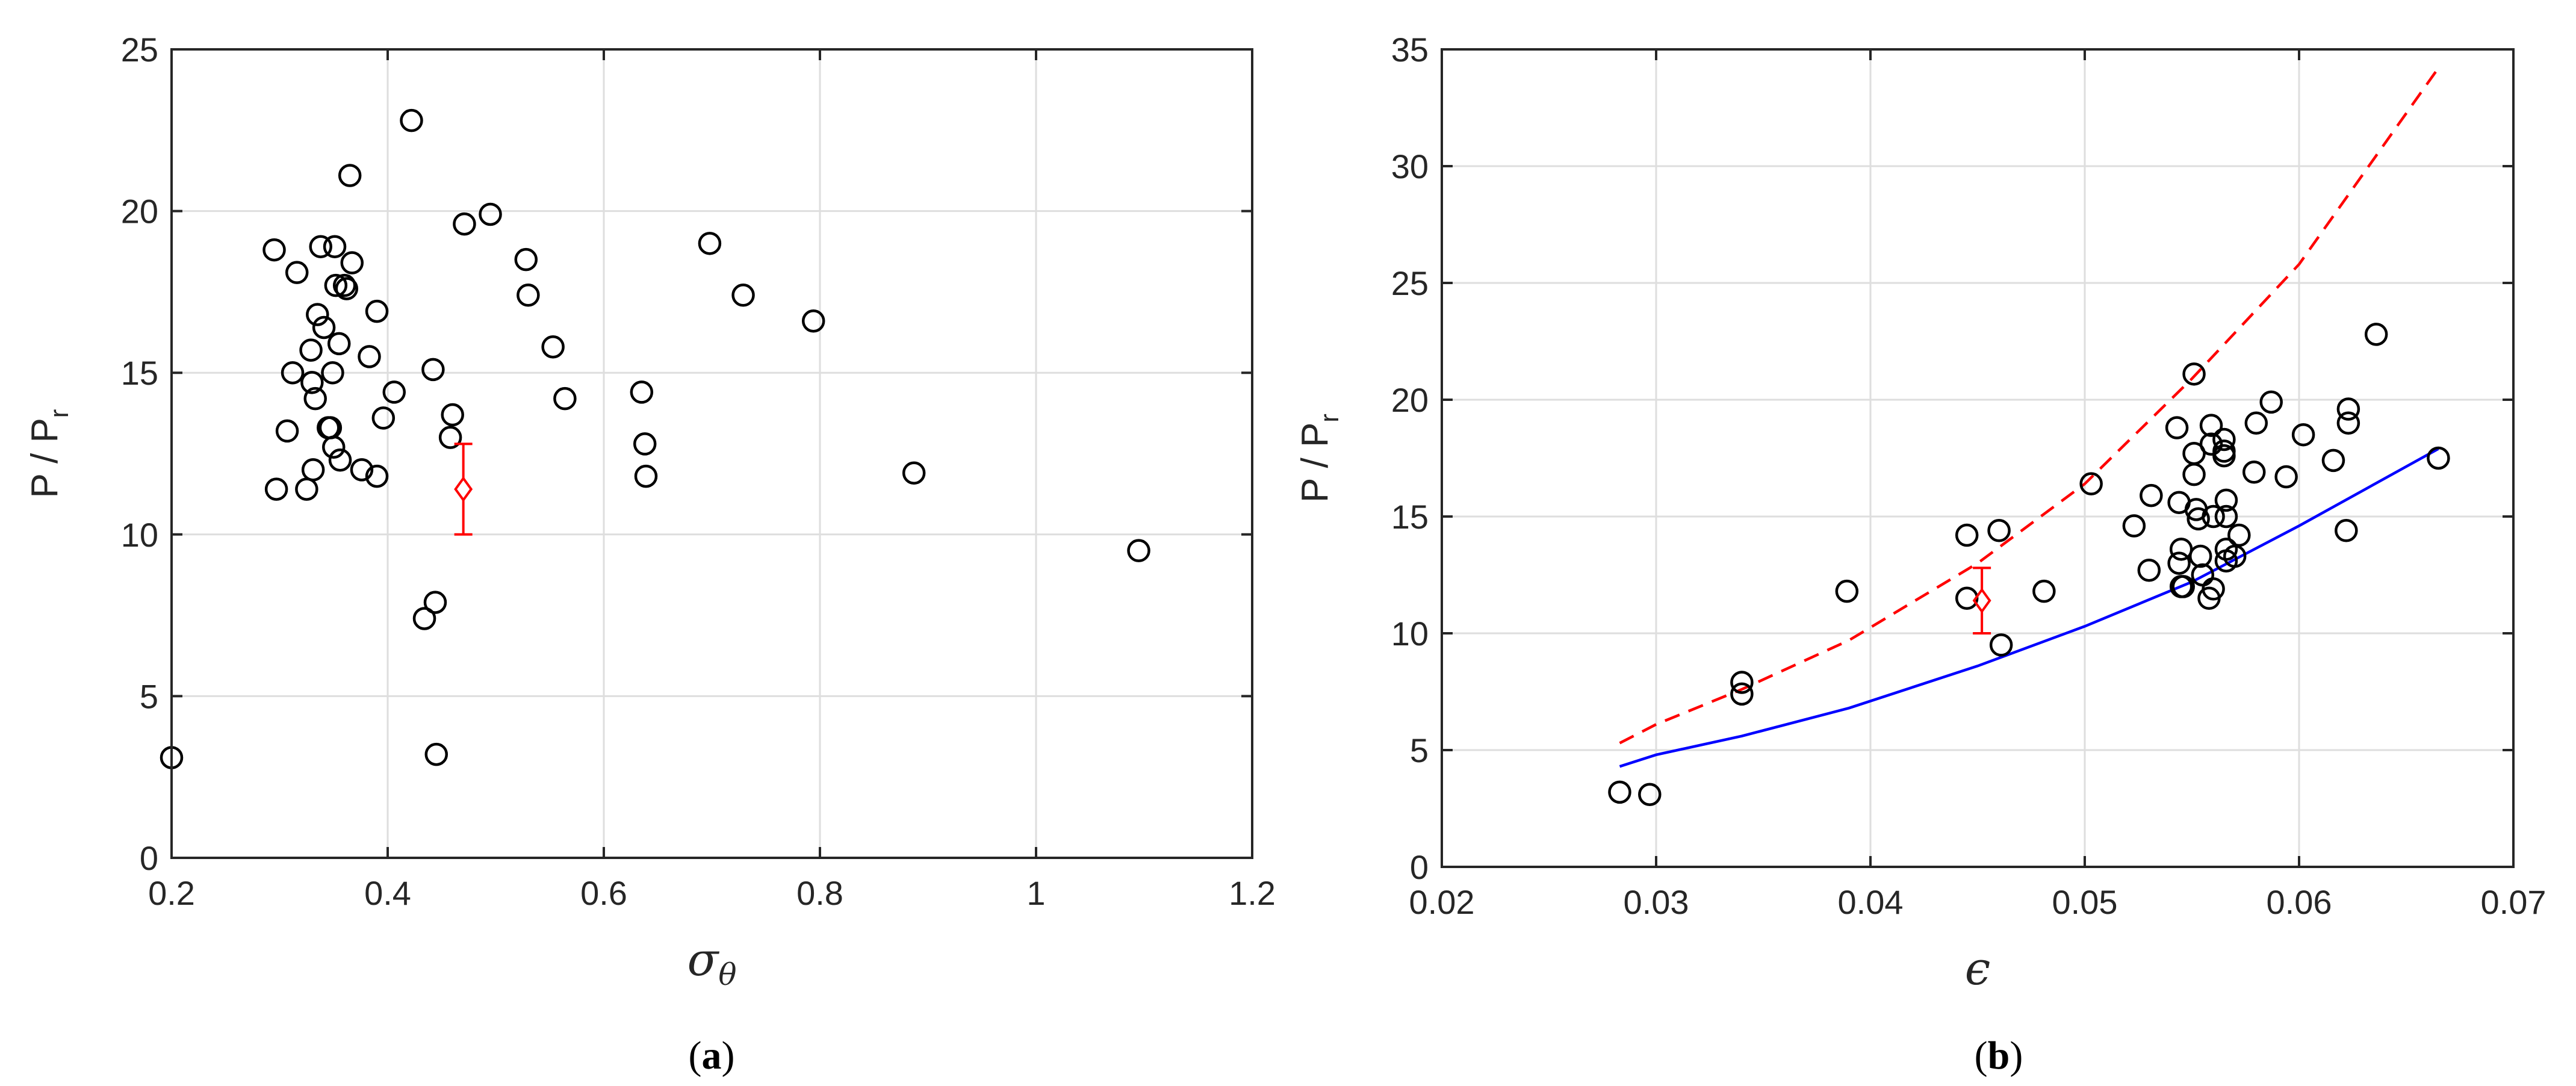 This screenshot has width=2576, height=1086. I want to click on x-tick-label: 0.07, so click(2514, 902).